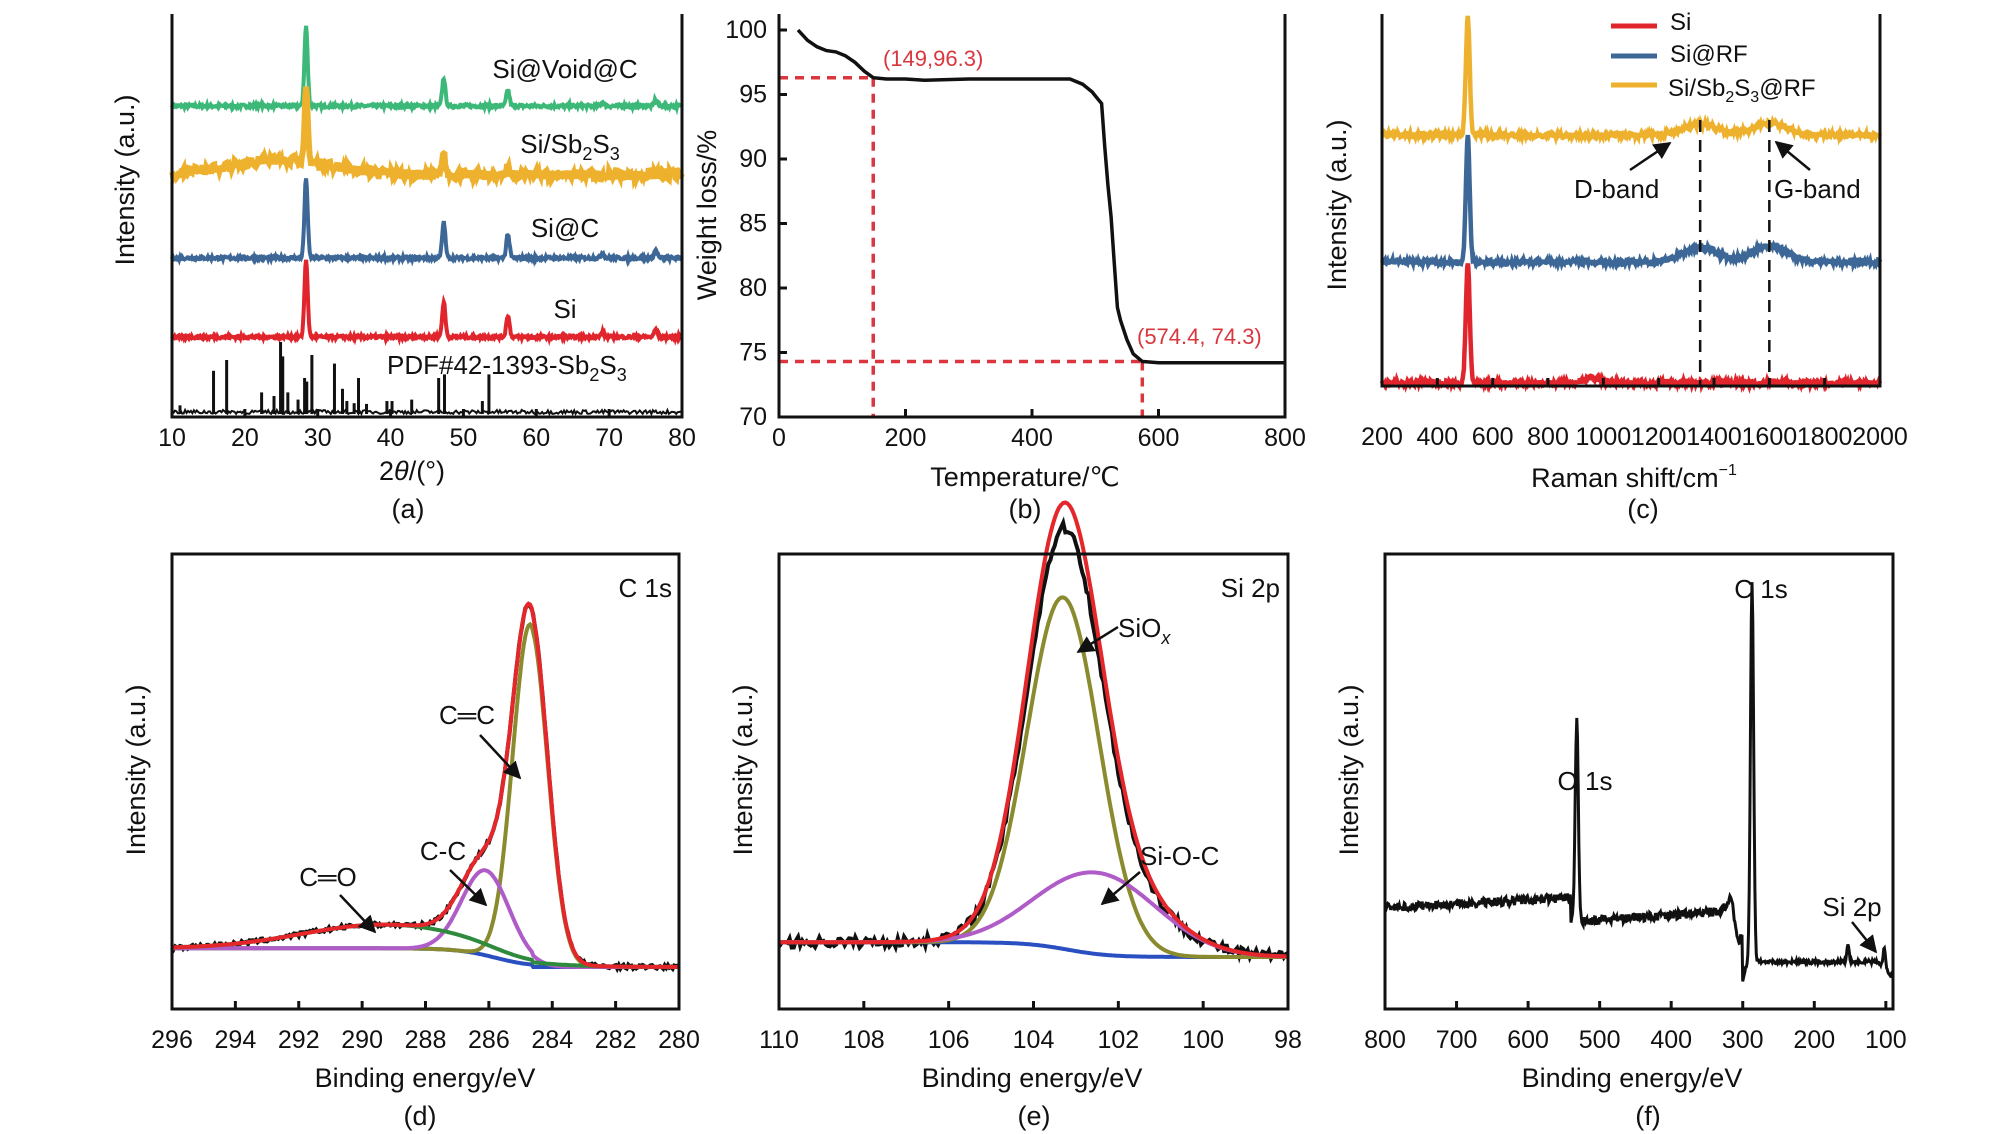  I want to click on d-arrow-cc-icon, so click(468, 888).